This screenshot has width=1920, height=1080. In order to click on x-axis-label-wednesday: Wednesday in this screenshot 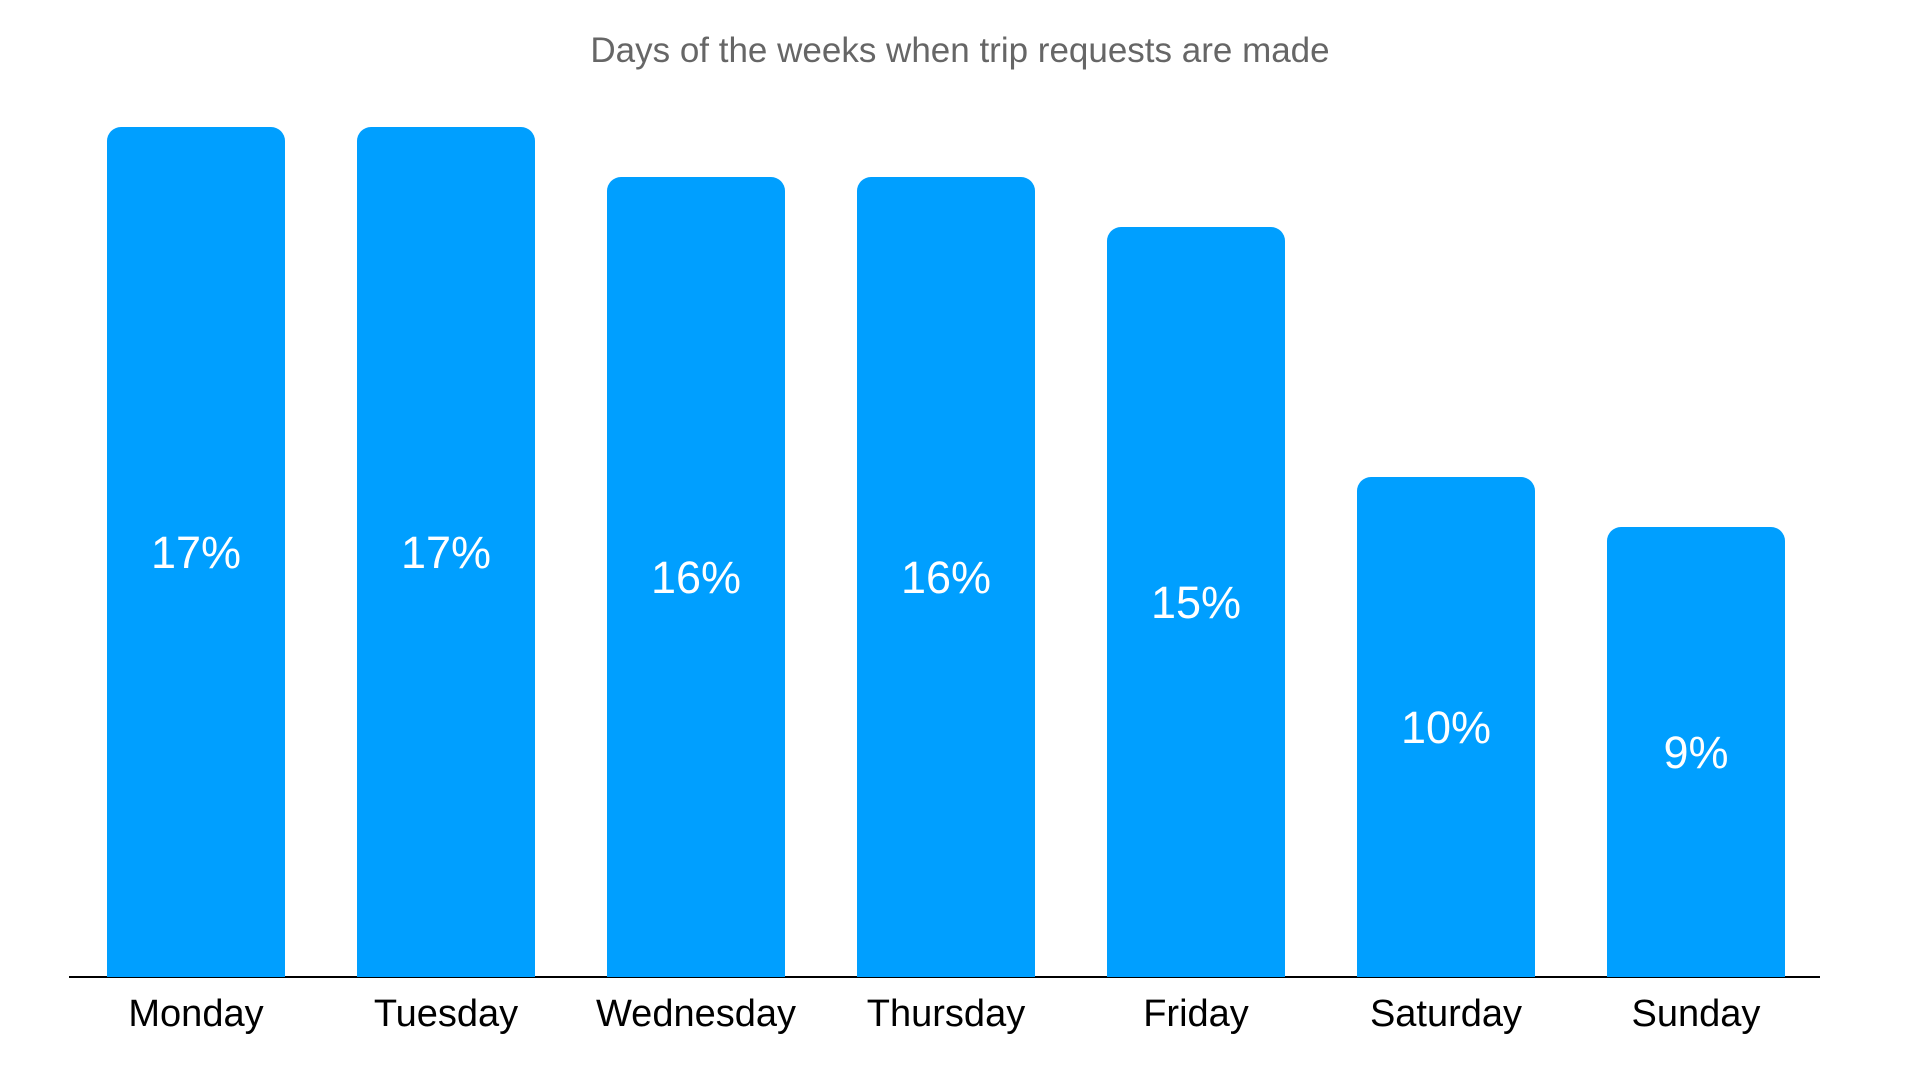, I will do `click(696, 1014)`.